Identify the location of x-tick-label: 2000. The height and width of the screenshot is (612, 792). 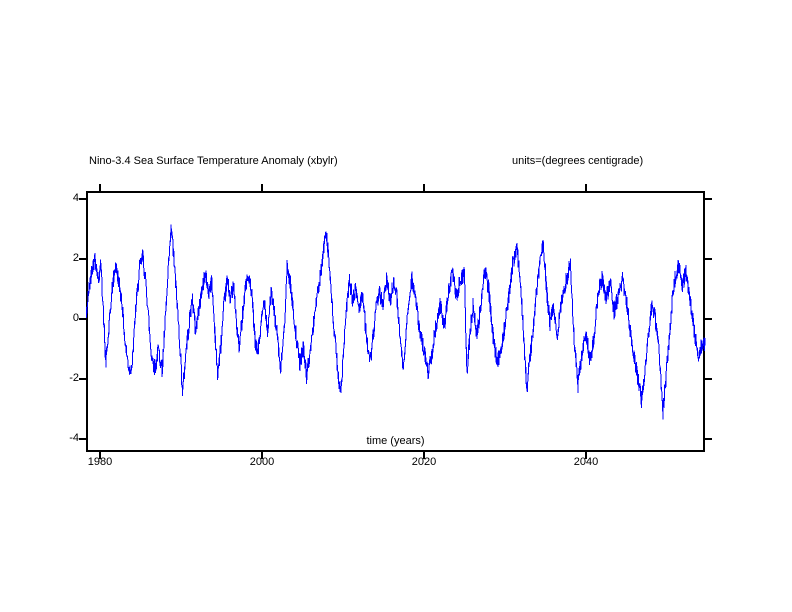
(262, 462).